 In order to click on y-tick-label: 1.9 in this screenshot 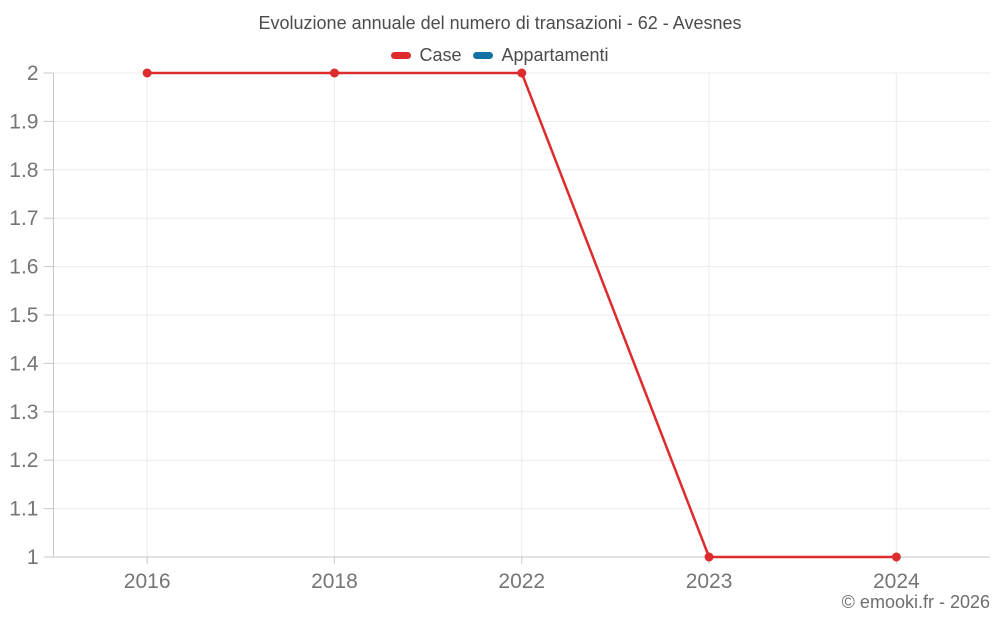, I will do `click(23, 121)`.